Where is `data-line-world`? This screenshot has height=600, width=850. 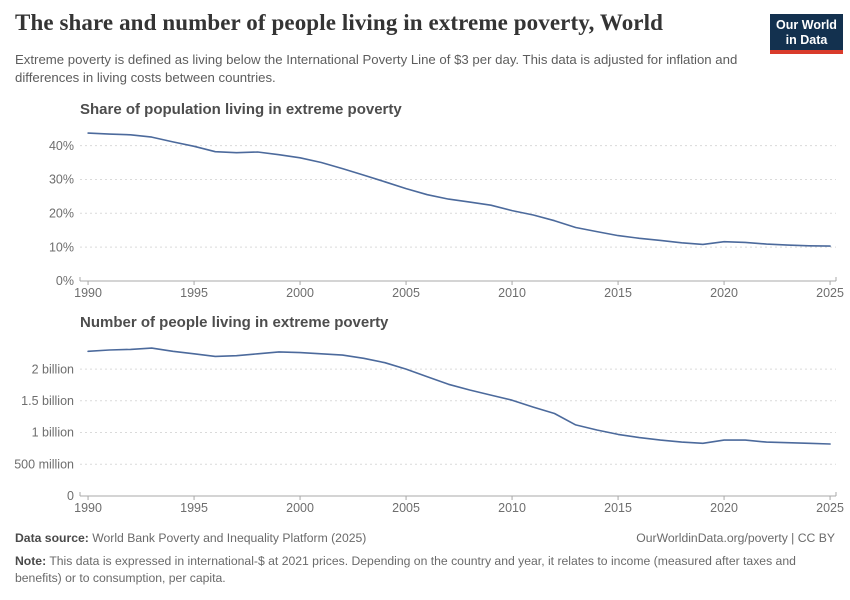 data-line-world is located at coordinates (459, 396).